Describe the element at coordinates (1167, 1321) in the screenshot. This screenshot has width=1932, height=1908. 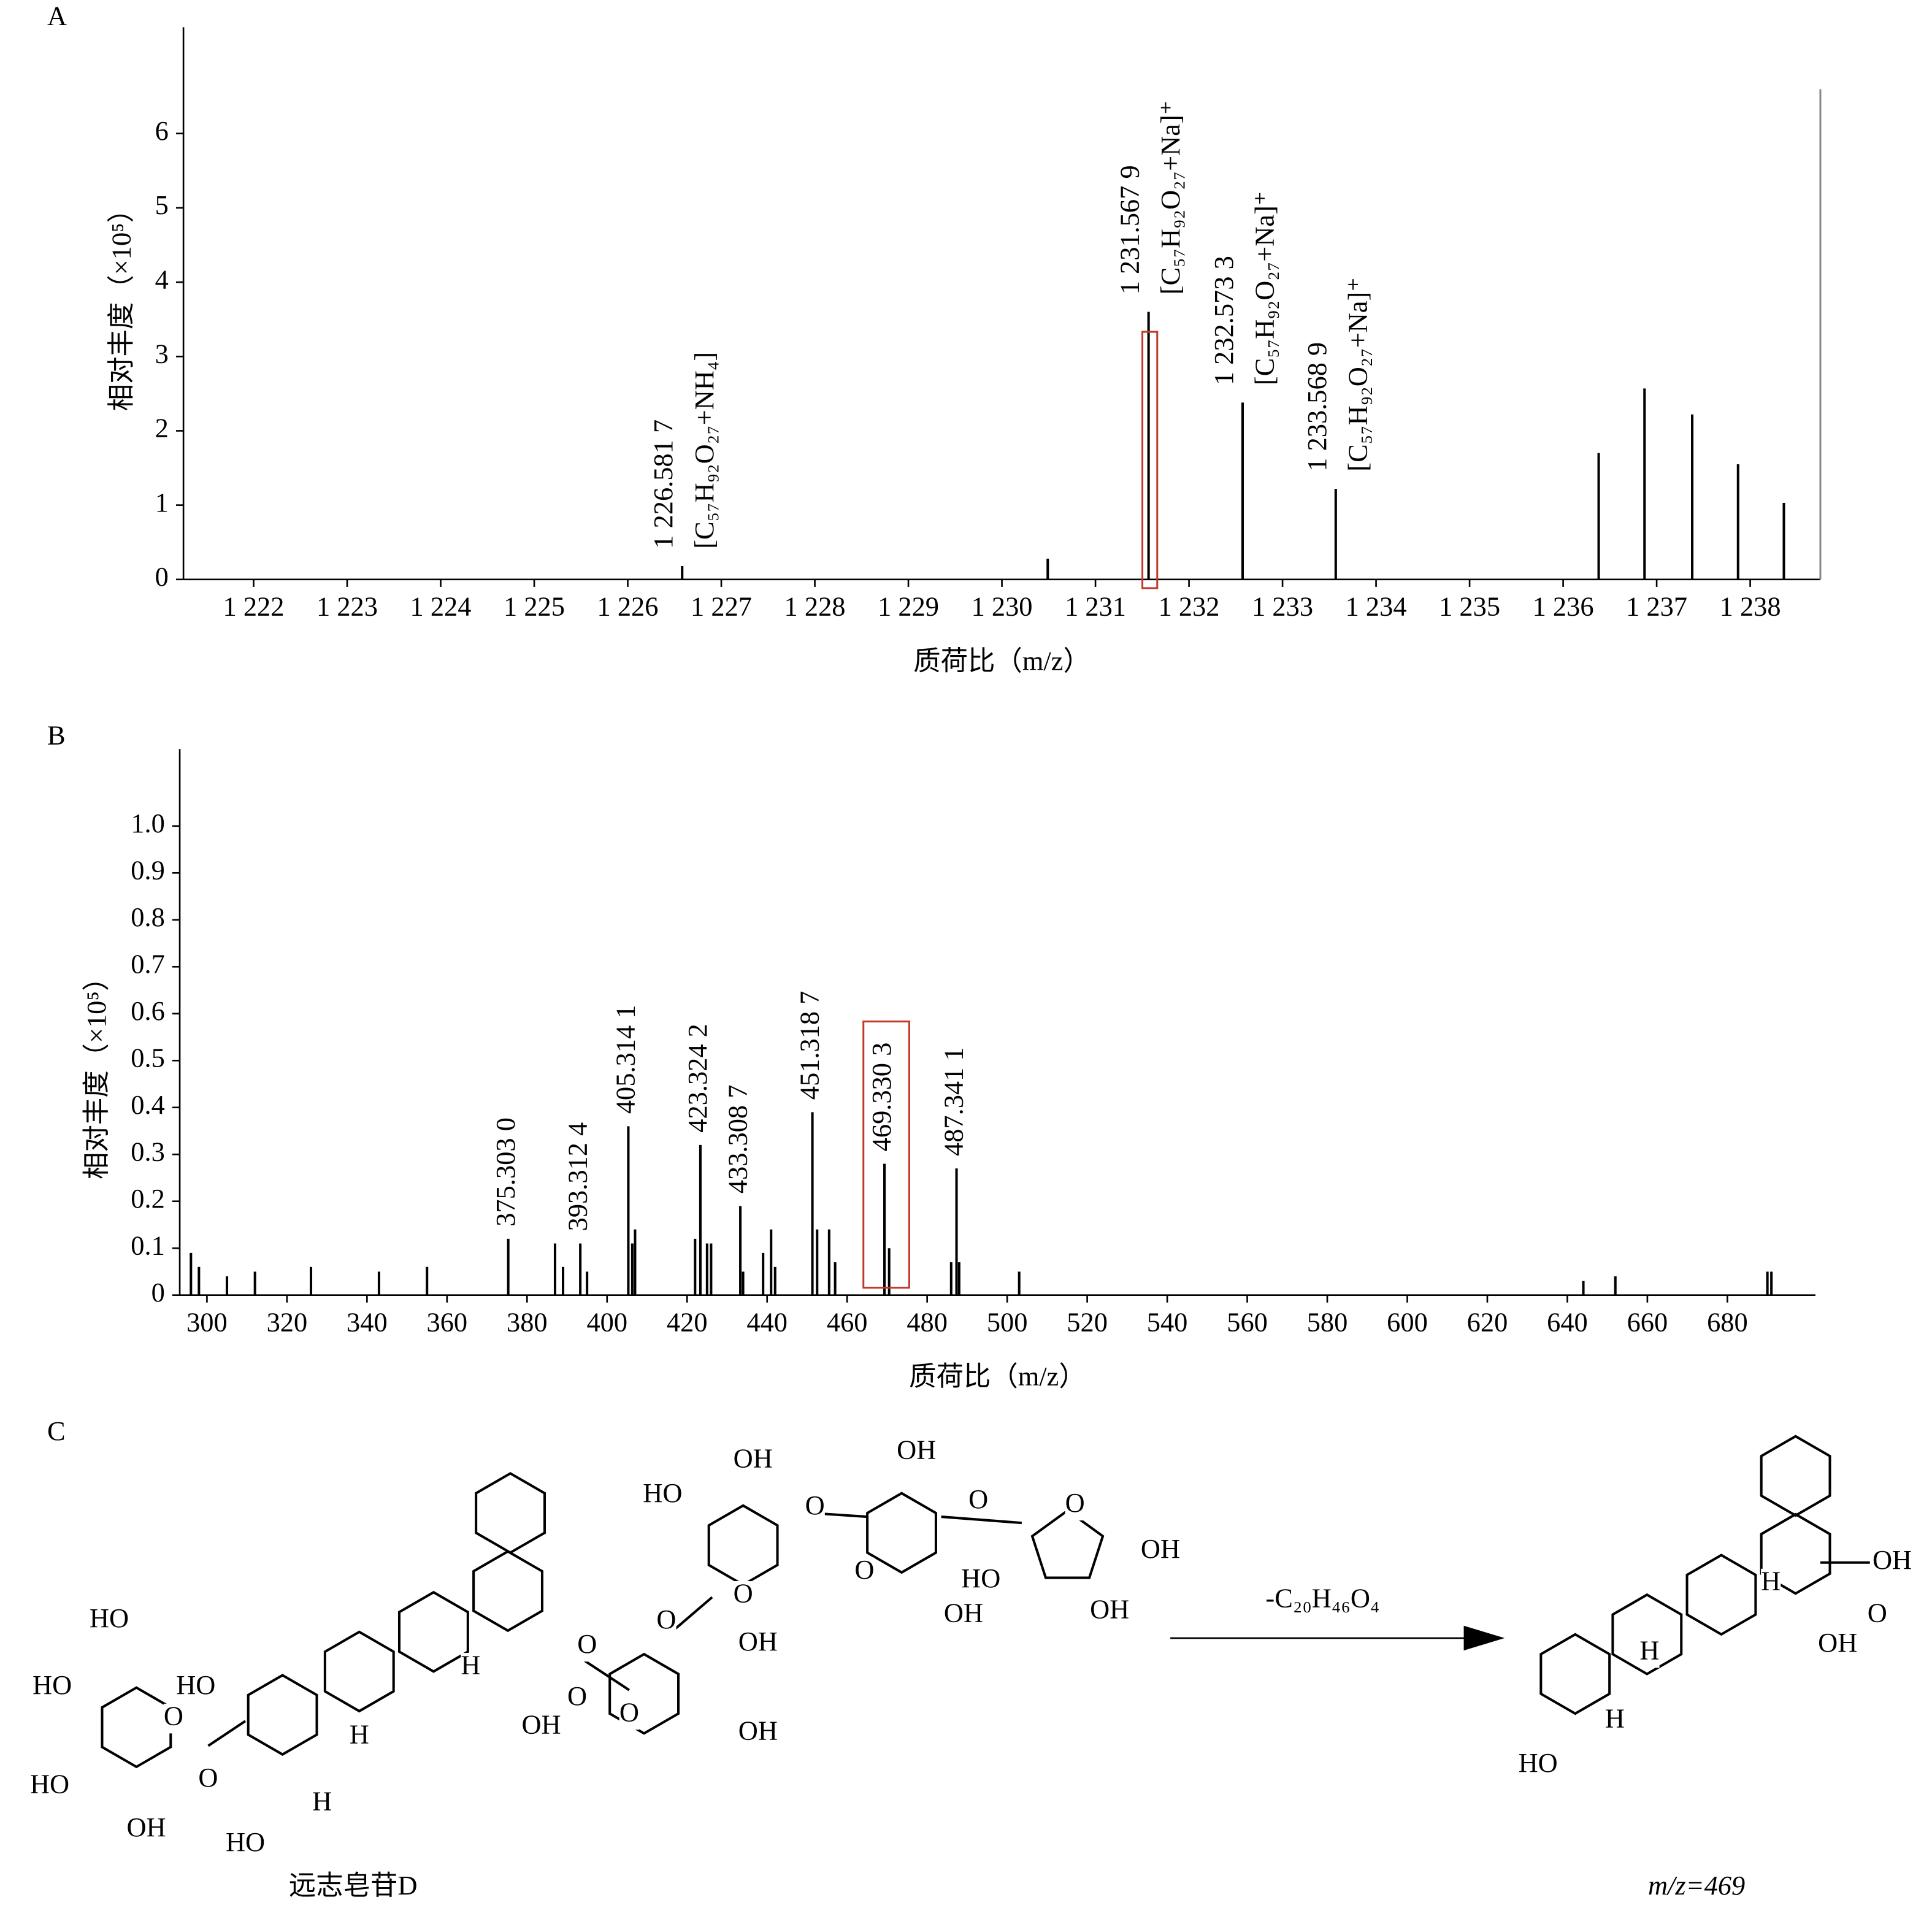
I see `x-tick-label: 540` at that location.